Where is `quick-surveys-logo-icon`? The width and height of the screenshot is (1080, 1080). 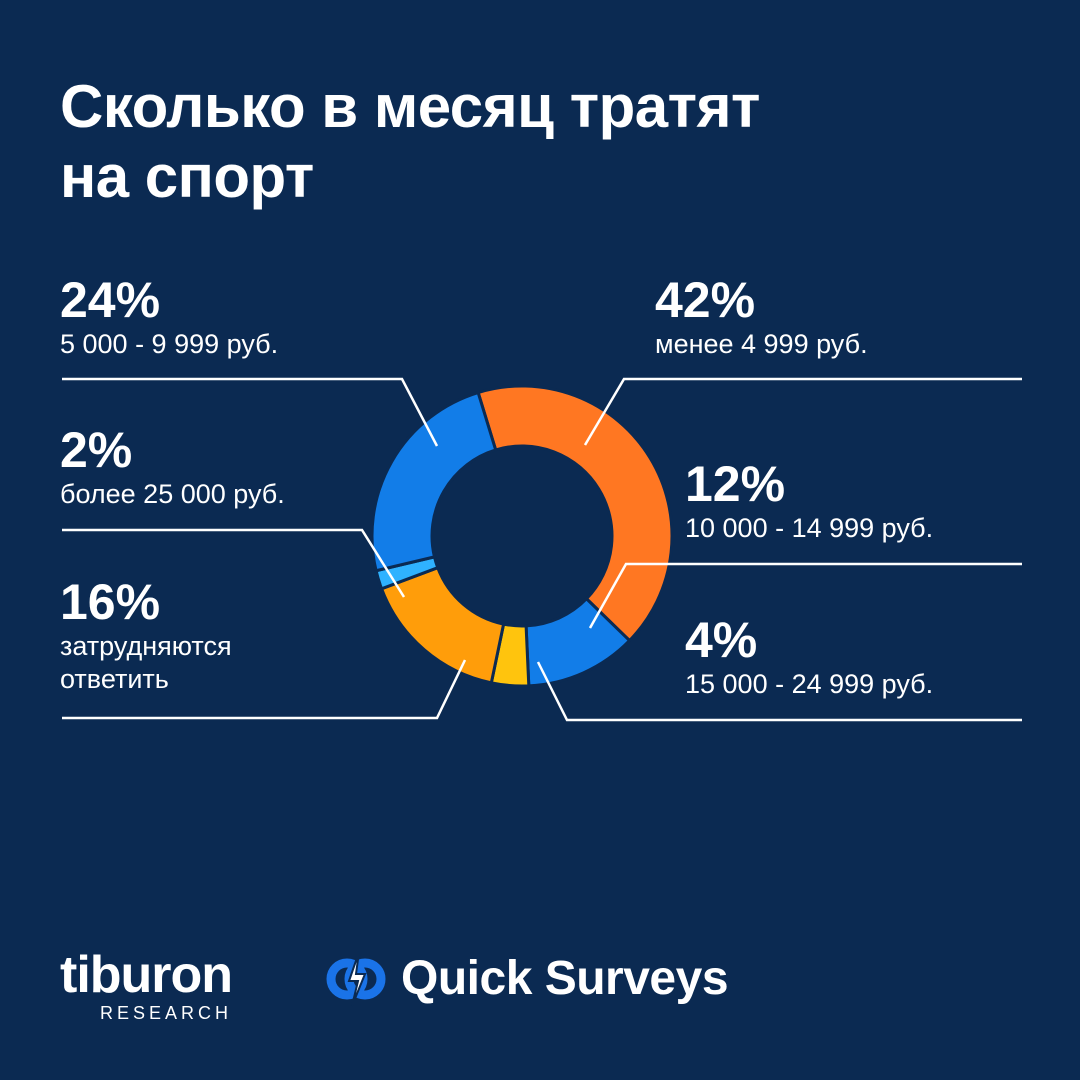 quick-surveys-logo-icon is located at coordinates (356, 979).